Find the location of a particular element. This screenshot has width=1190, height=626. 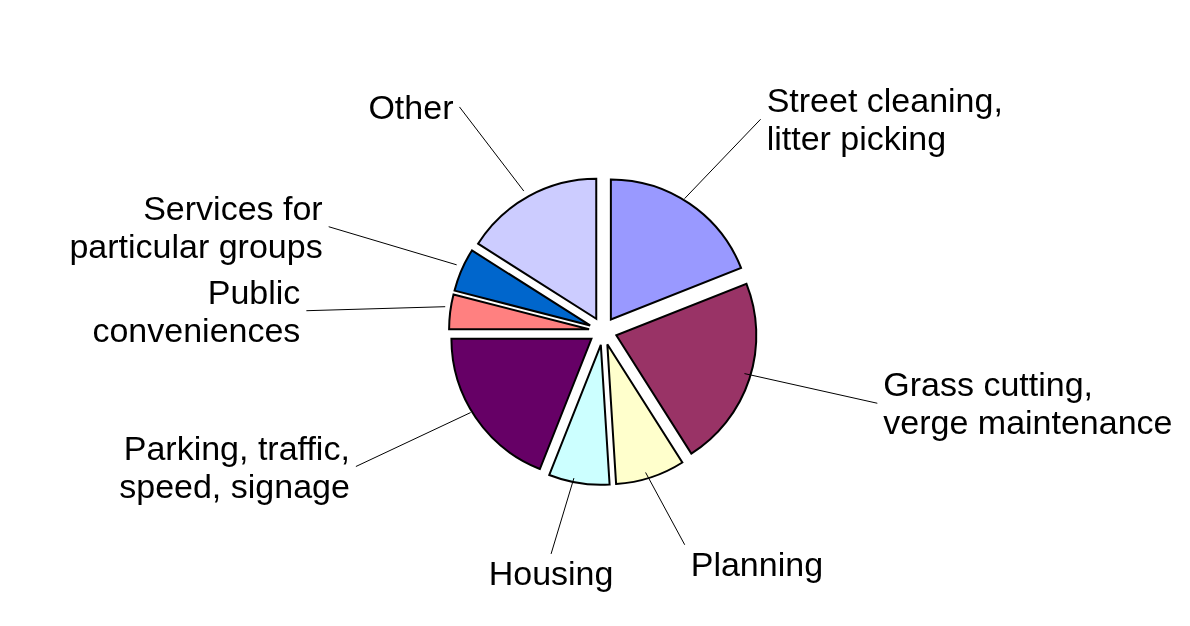

slice-label: Housing is located at coordinates (551, 572).